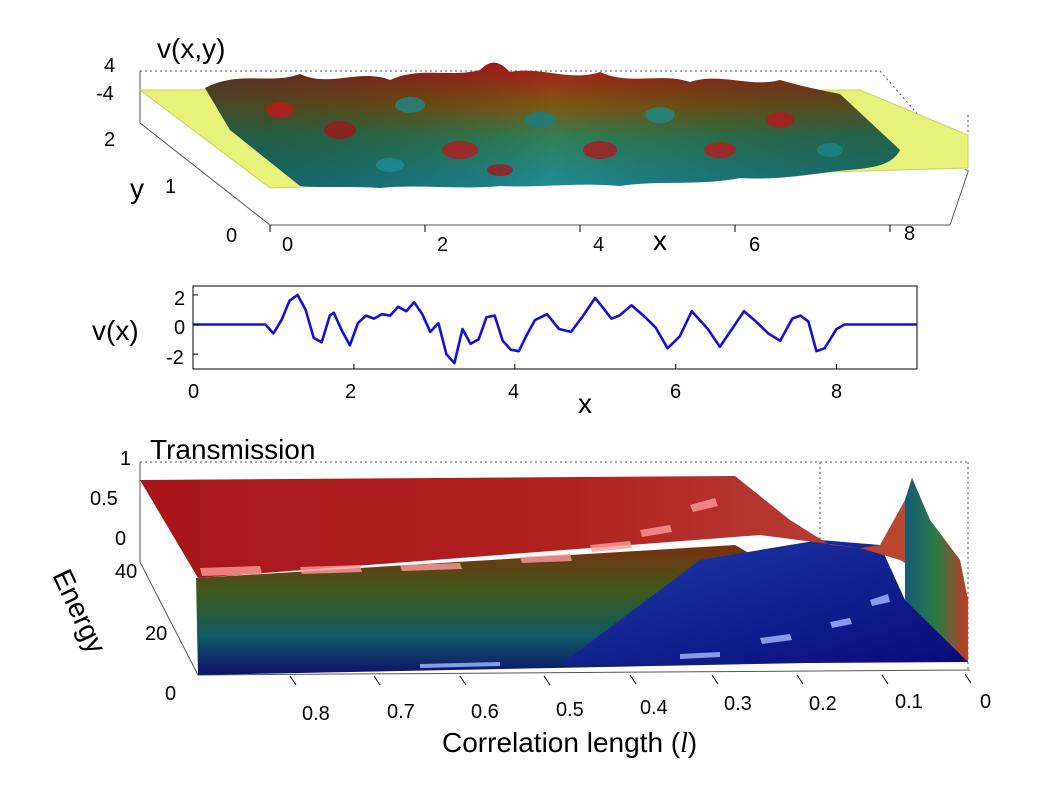 This screenshot has width=1058, height=794. I want to click on bottom-x-tick-0: 0, so click(985, 702).